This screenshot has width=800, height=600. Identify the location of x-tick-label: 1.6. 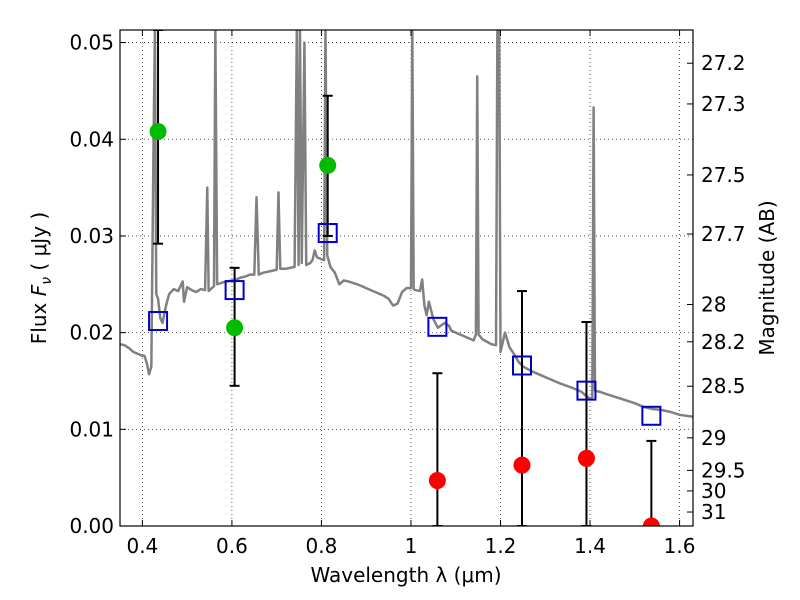
(680, 546).